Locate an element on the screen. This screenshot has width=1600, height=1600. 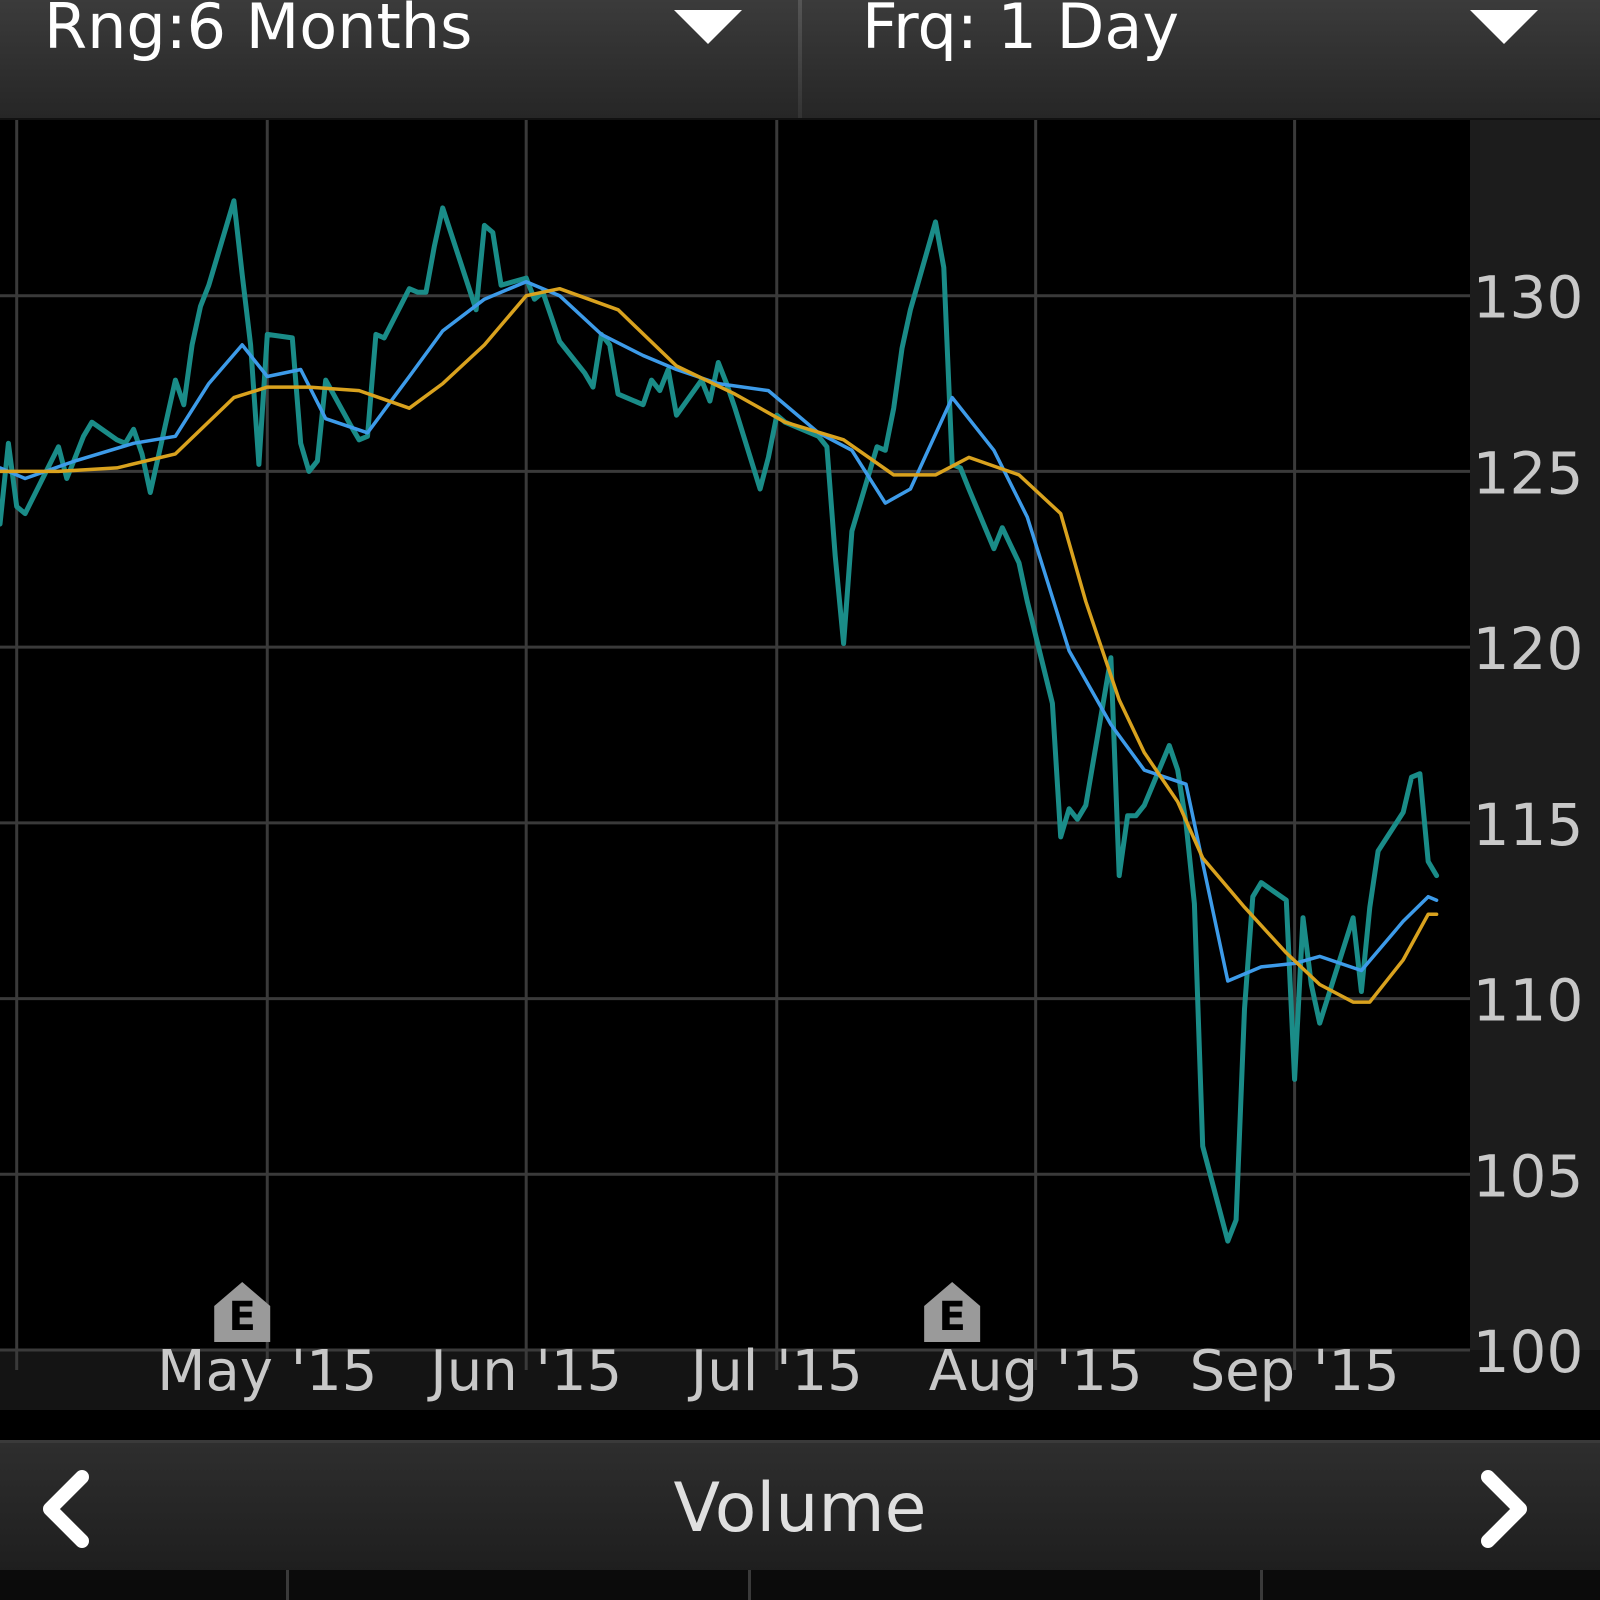
indicator-bar: Volume is located at coordinates (800, 1506).